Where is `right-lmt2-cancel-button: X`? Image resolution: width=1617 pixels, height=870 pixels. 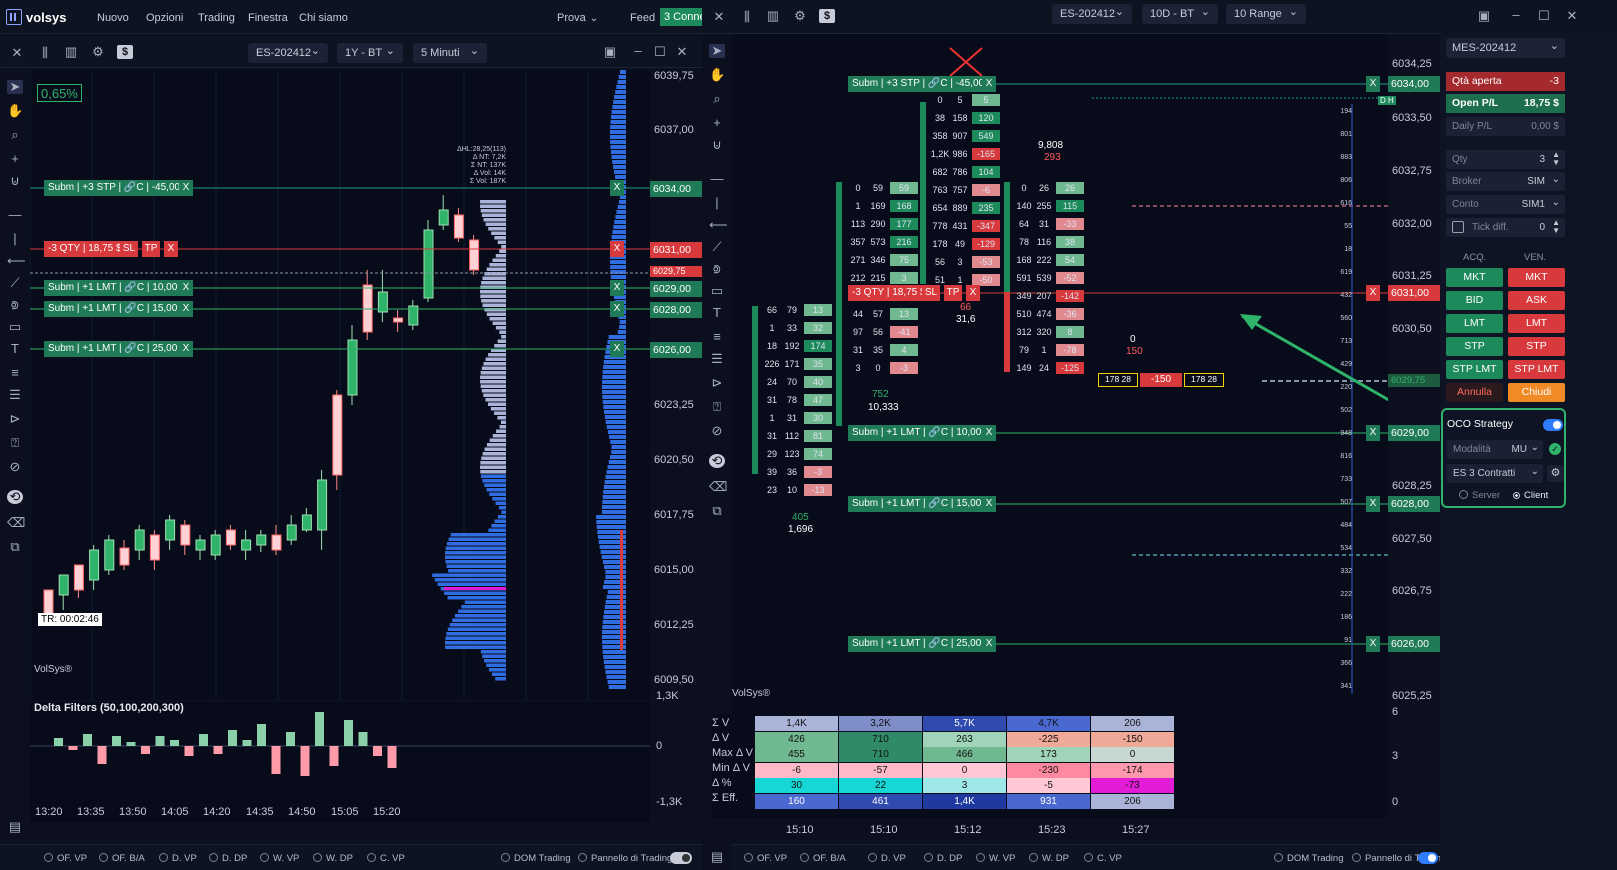
right-lmt2-cancel-button: X is located at coordinates (989, 504).